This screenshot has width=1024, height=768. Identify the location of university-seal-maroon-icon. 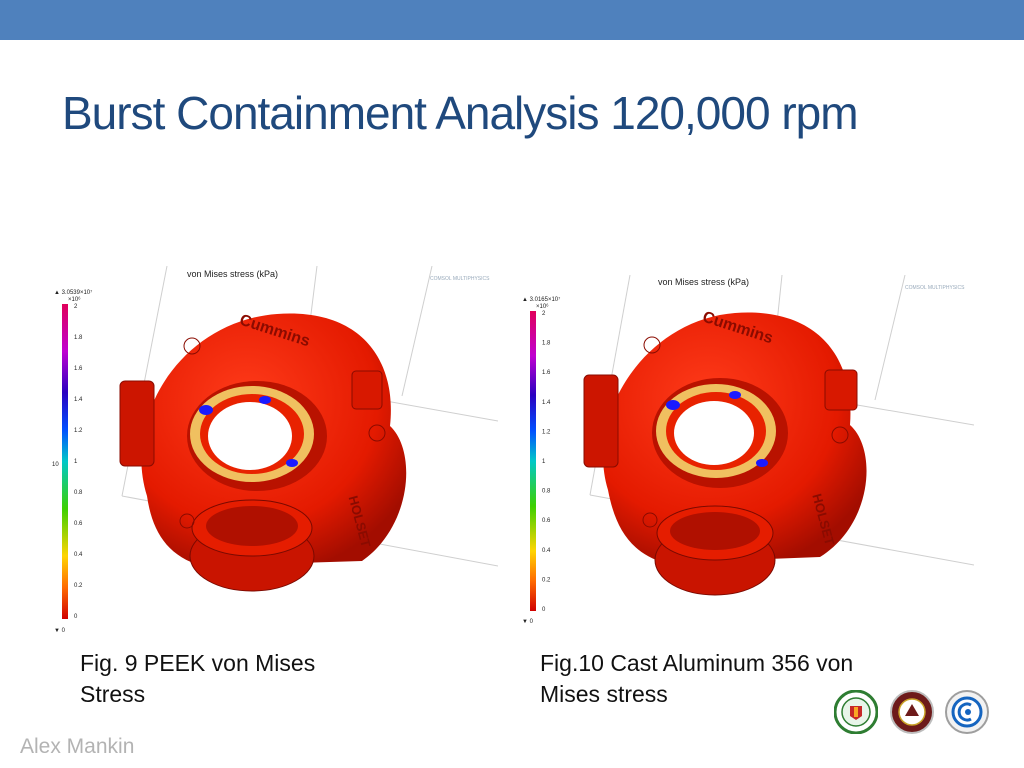
(912, 712).